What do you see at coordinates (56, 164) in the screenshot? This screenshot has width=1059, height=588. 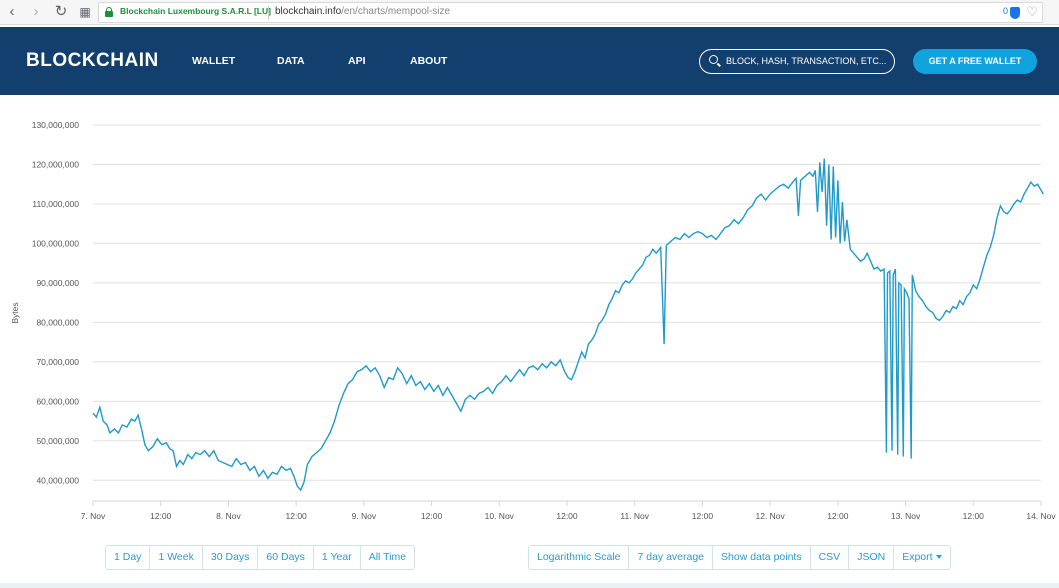 I see `y-tick-label: 120,000,000` at bounding box center [56, 164].